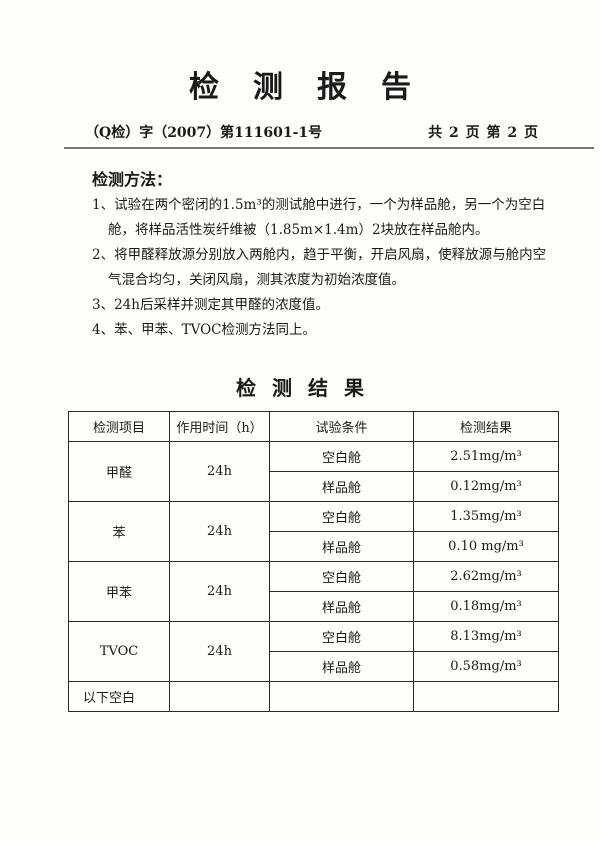 This screenshot has height=841, width=600. I want to click on table-row: 苯 24h 空白舱 1.35mg/m³, so click(313, 531).